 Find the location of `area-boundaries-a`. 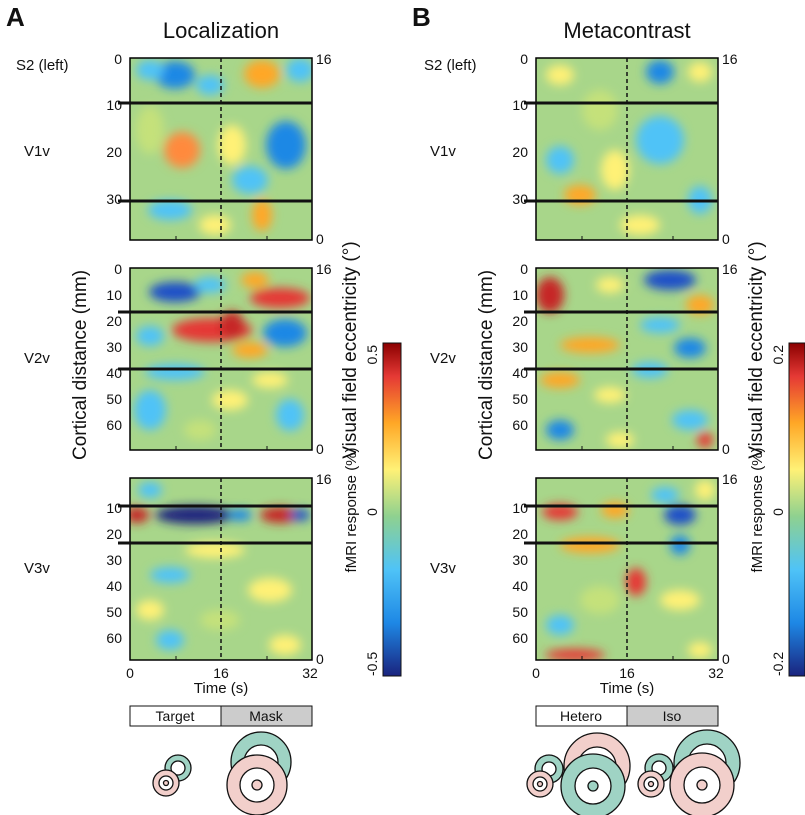

area-boundaries-a is located at coordinates (215, 323).